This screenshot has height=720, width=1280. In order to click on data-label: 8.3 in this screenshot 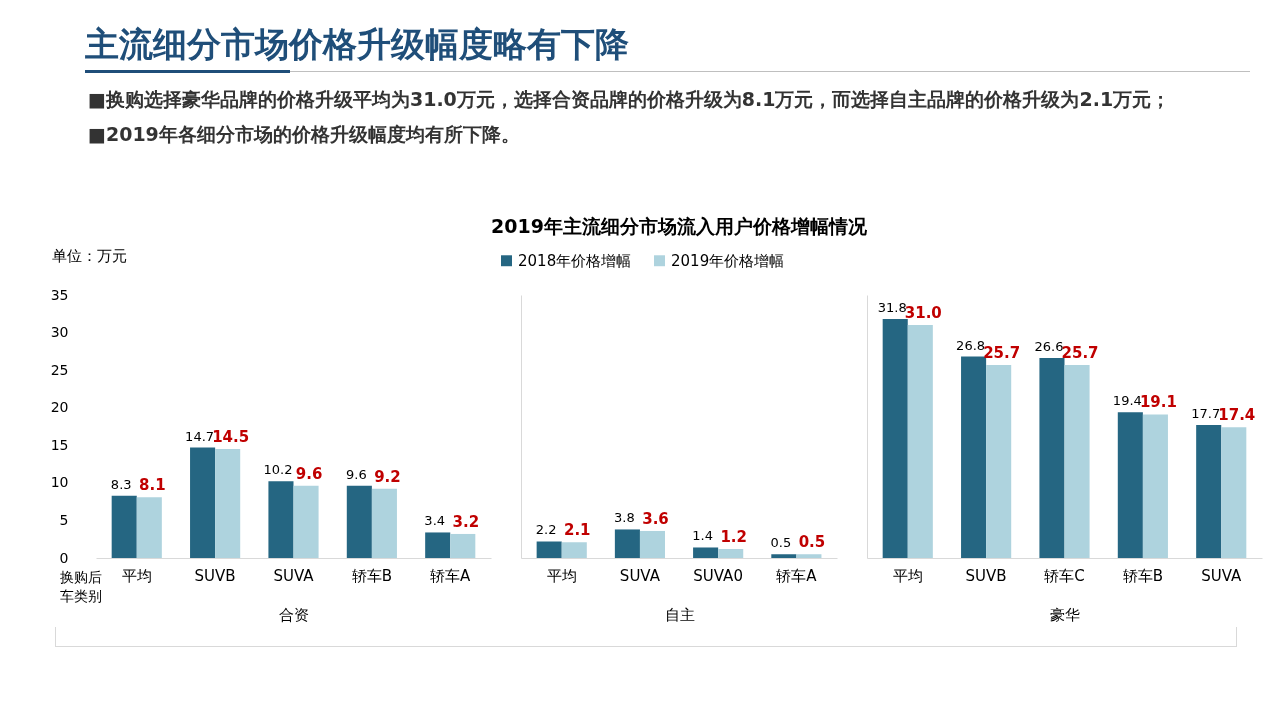, I will do `click(121, 484)`.